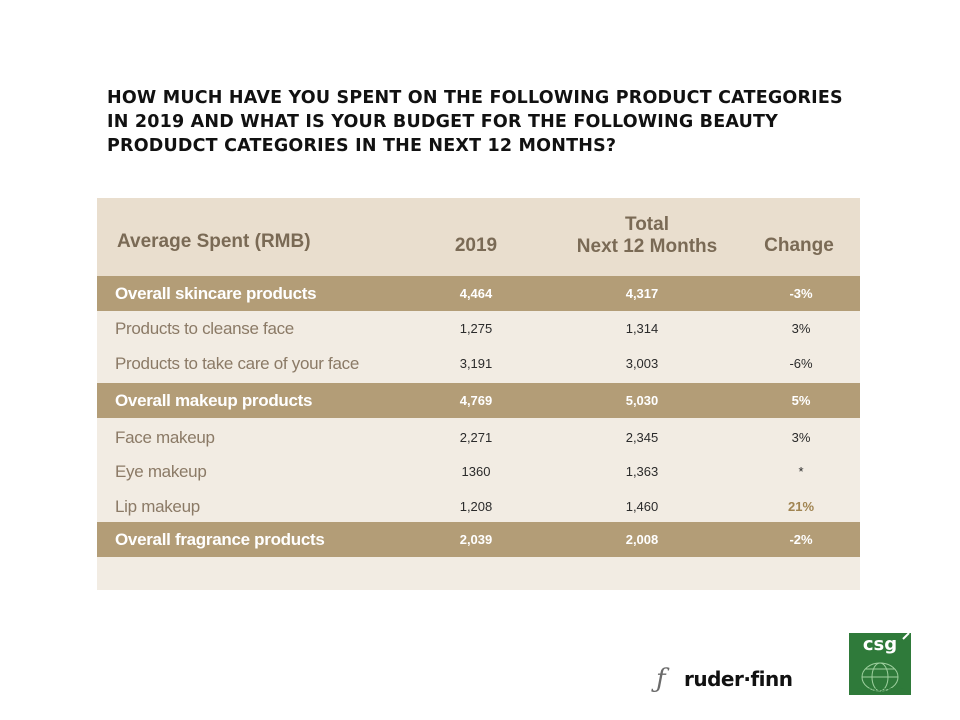 This screenshot has width=960, height=720. What do you see at coordinates (216, 293) in the screenshot?
I see `row-label: Overall skincare products` at bounding box center [216, 293].